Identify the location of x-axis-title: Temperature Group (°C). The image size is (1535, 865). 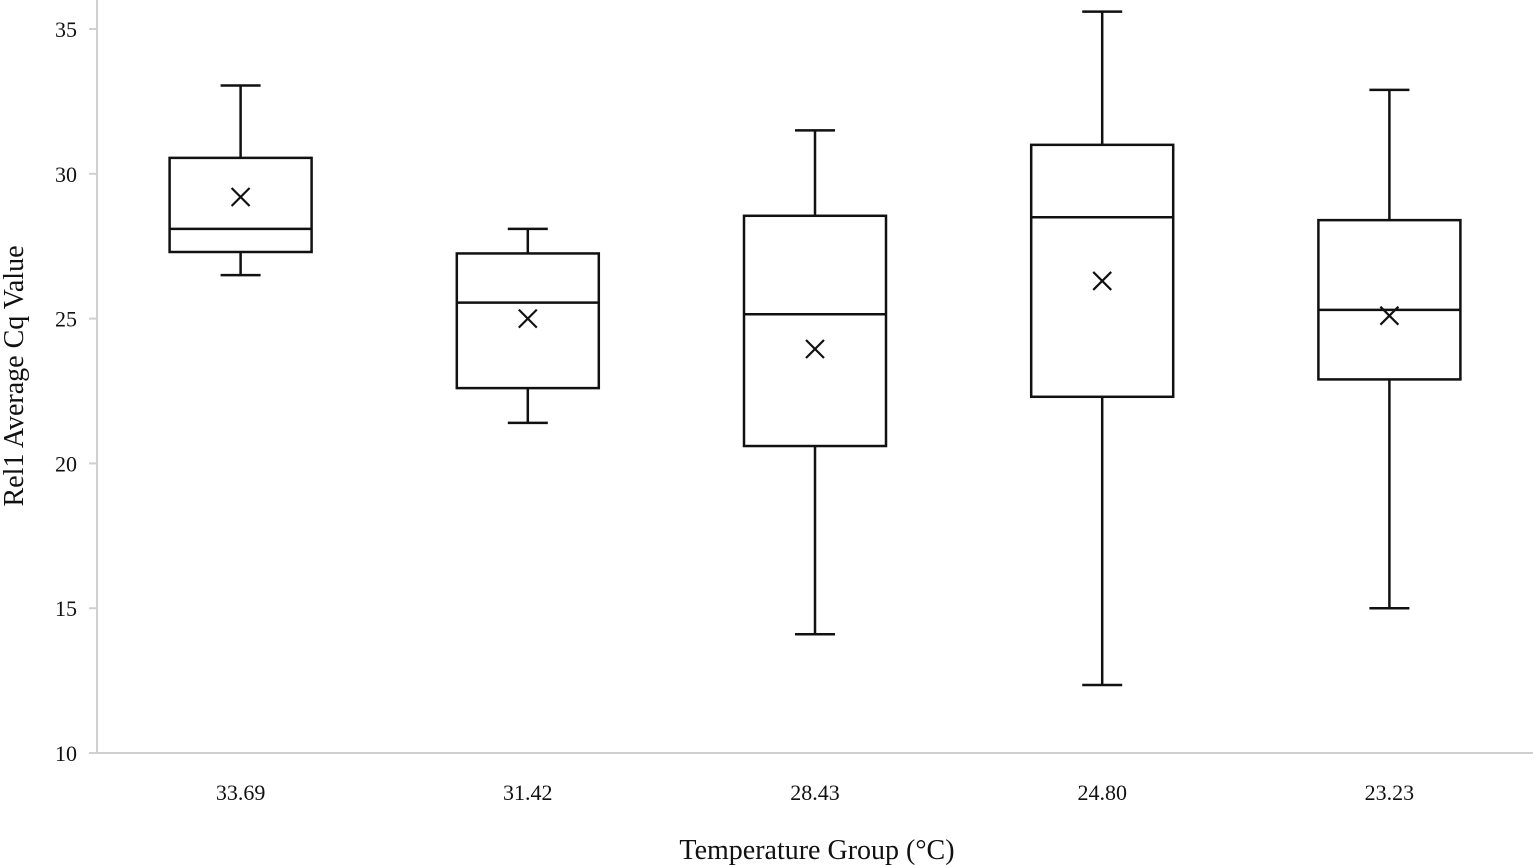
(816, 850).